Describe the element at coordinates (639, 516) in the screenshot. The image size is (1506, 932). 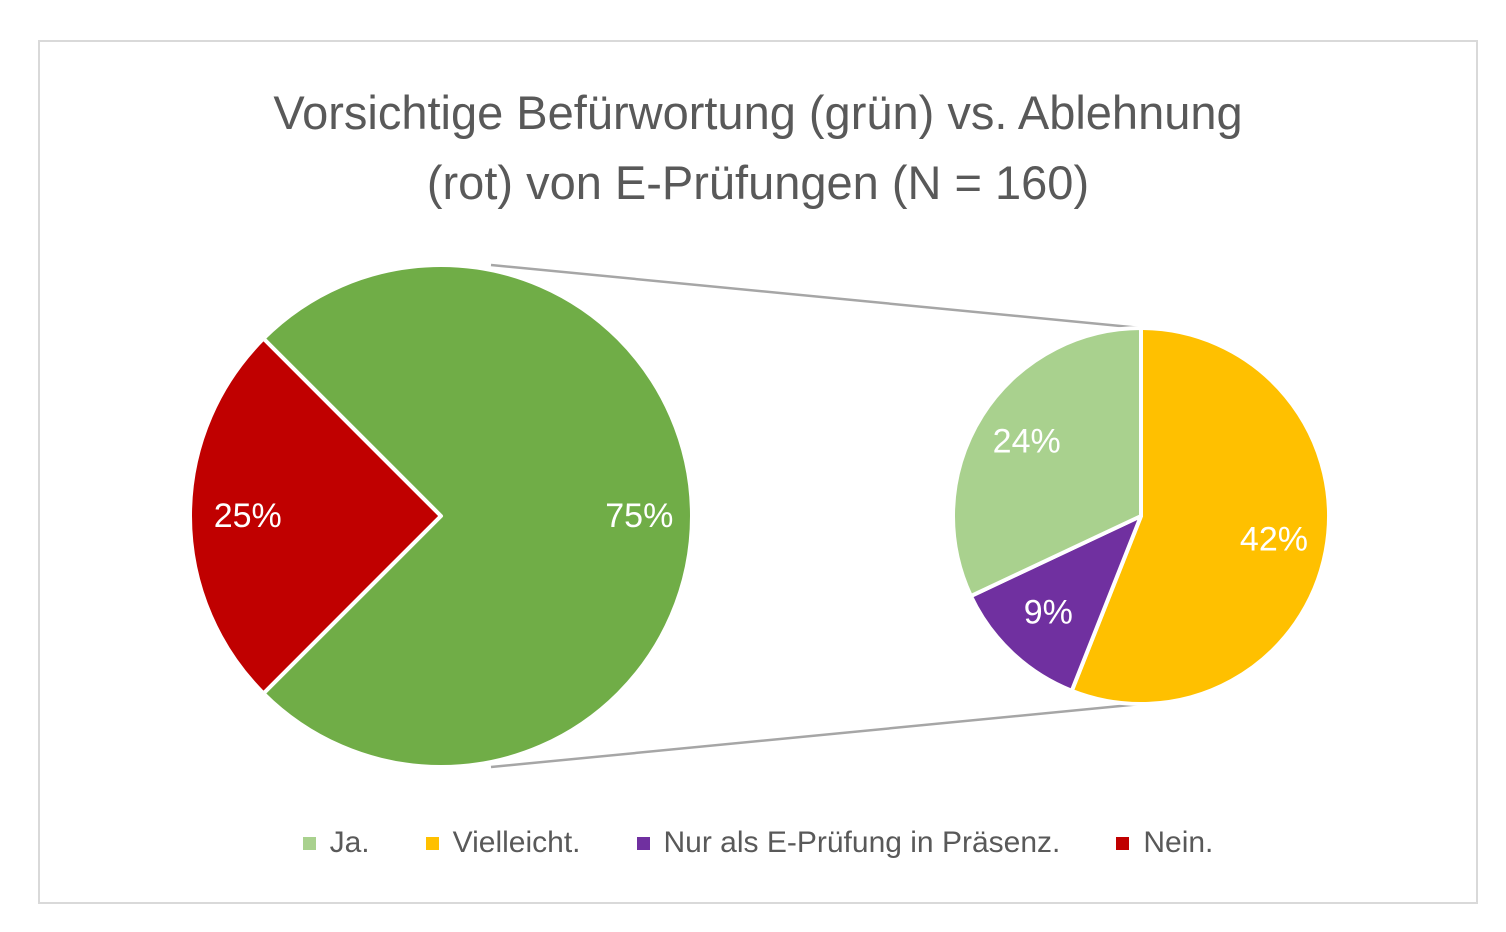
I see `main-pie-label-ja-vielleicht-nur-als-e-pruefung-in-praesenz: 75%` at that location.